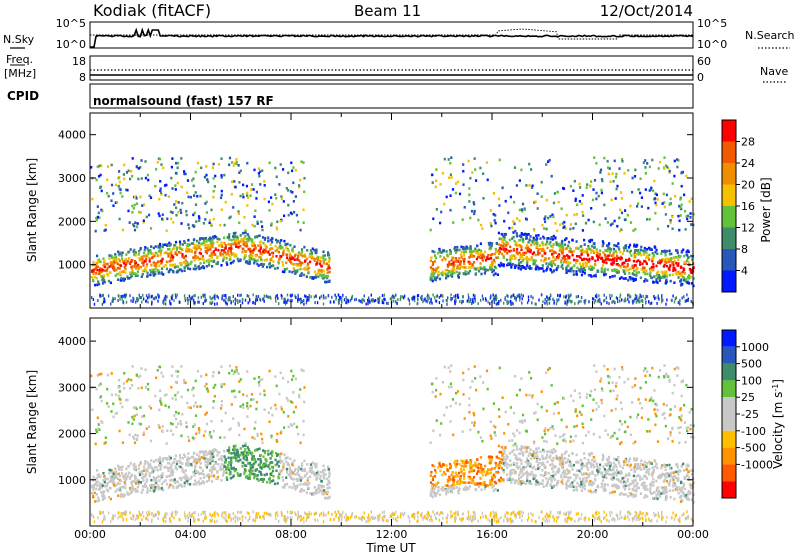 The height and width of the screenshot is (554, 800). Describe the element at coordinates (32, 210) in the screenshot. I see `power-ylabel: Slant Range [km]` at that location.